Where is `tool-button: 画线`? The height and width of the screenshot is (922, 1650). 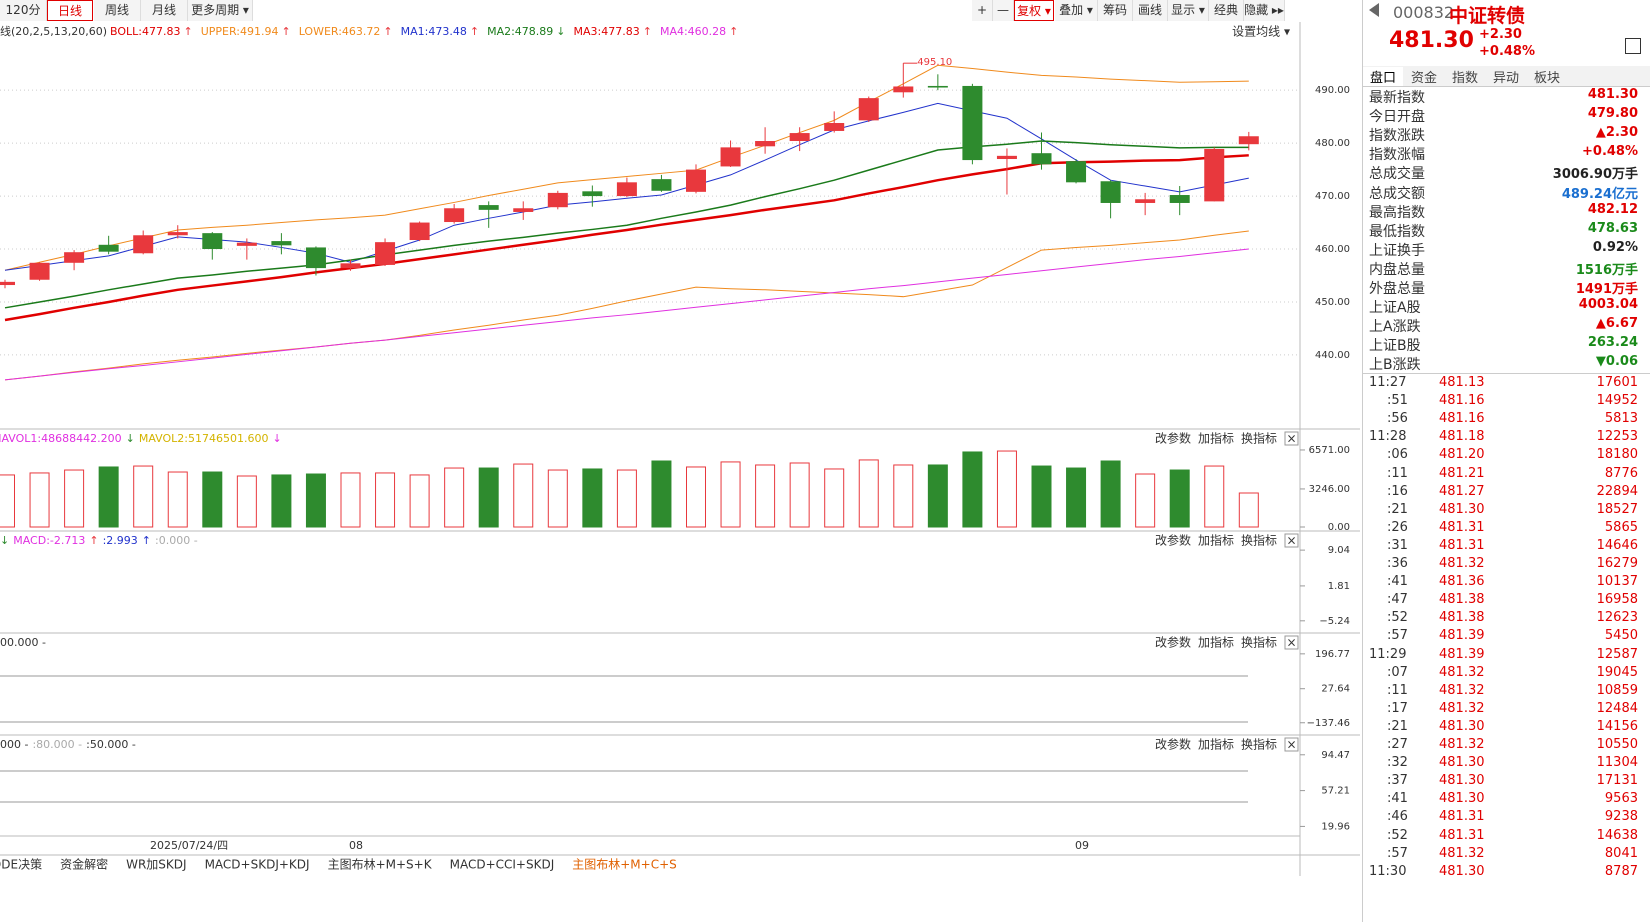
tool-button: 画线 is located at coordinates (1150, 10).